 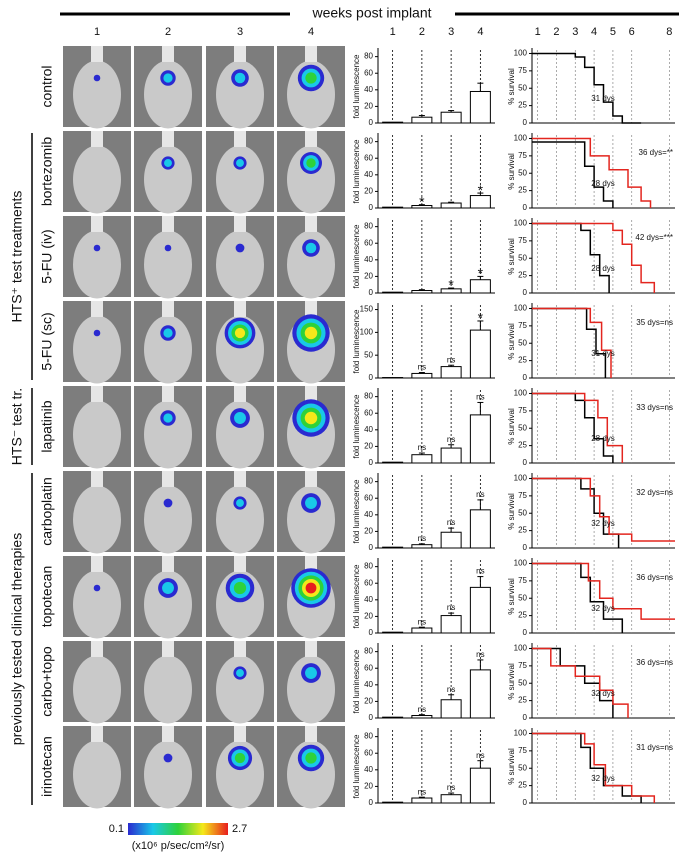 I want to click on median-survival: 32 dys, so click(x=603, y=693).